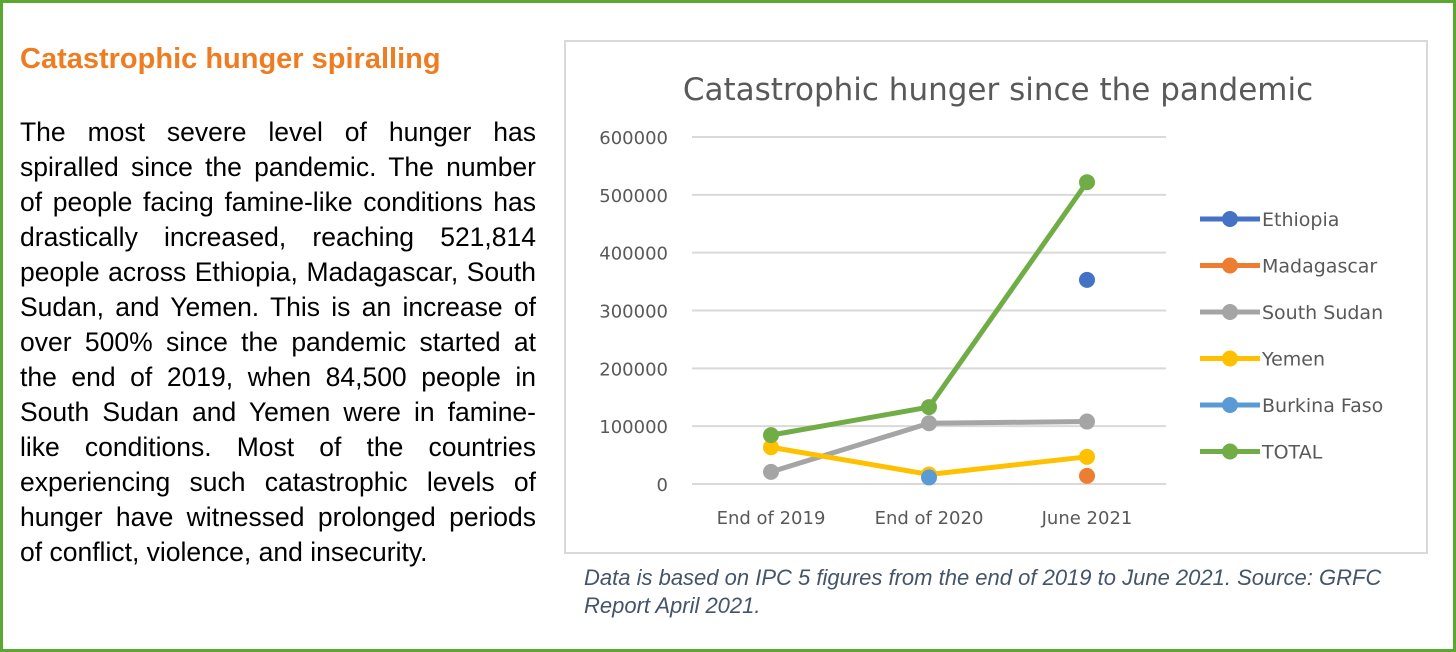 The image size is (1456, 652). What do you see at coordinates (633, 369) in the screenshot?
I see `y-tick-label: 200000` at bounding box center [633, 369].